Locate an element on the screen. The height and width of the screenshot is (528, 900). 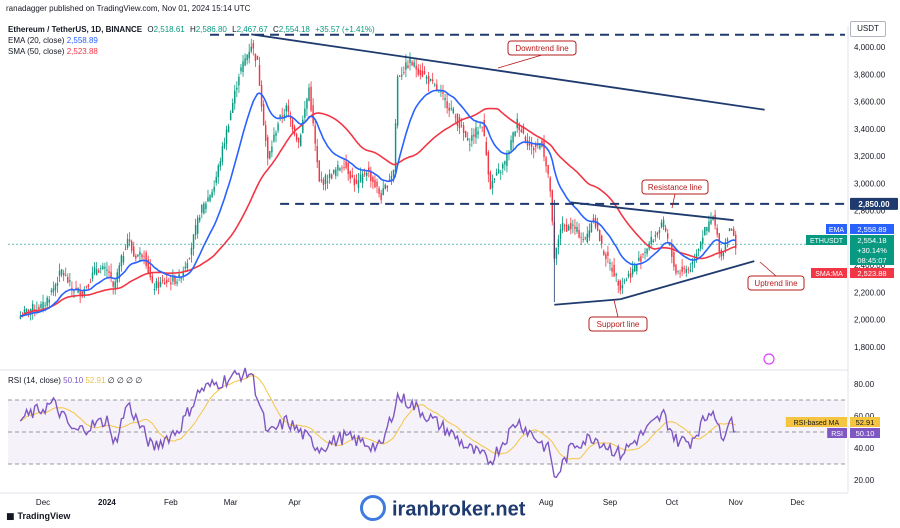
sma-legend-label: SMA (50, close) is located at coordinates (36, 51).